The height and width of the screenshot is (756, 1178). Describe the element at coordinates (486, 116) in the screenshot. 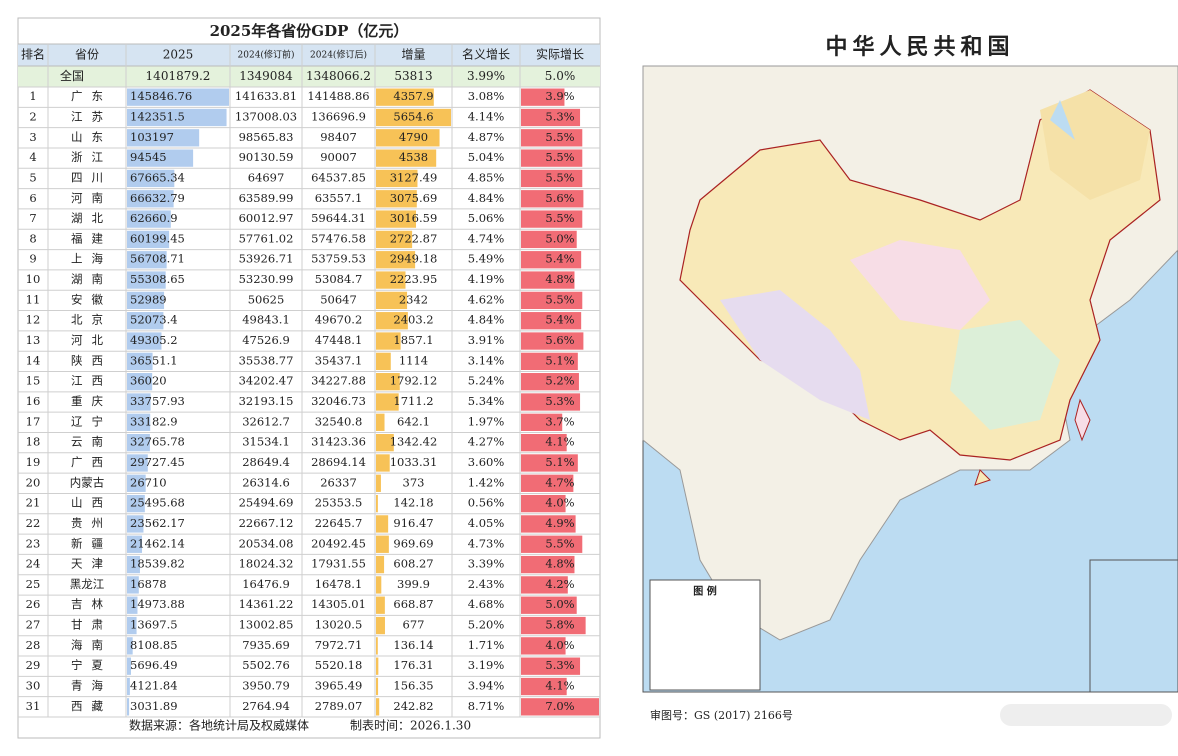

I see `cell: 4.14%` at that location.